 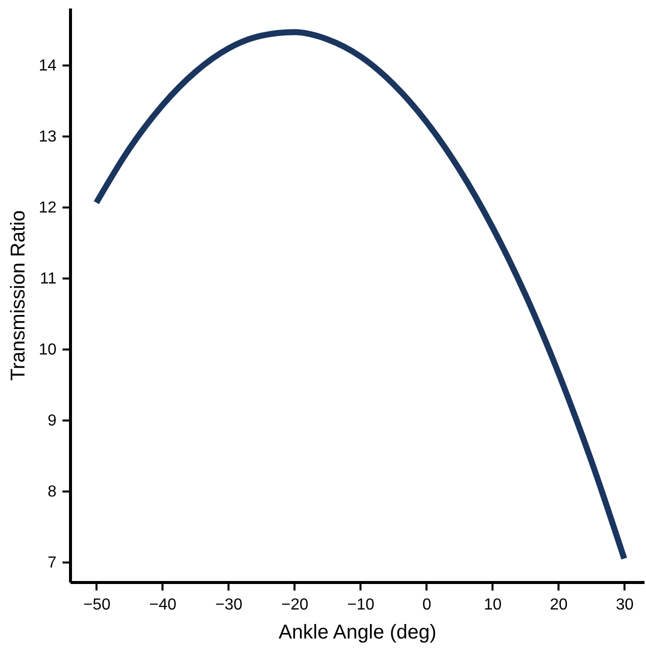 What do you see at coordinates (625, 605) in the screenshot?
I see `x-tick-label: 30` at bounding box center [625, 605].